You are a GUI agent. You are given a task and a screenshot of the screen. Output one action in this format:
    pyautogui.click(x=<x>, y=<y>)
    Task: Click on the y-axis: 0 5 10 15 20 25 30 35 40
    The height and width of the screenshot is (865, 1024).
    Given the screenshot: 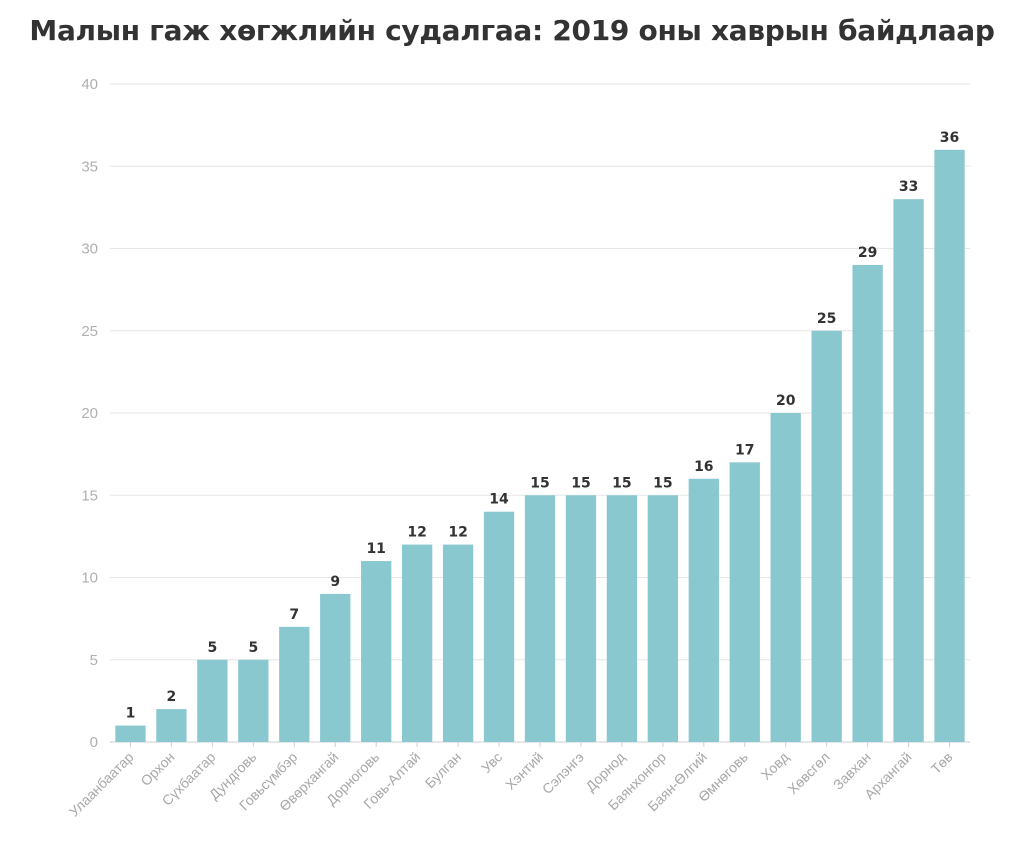 What is the action you would take?
    pyautogui.click(x=89, y=413)
    